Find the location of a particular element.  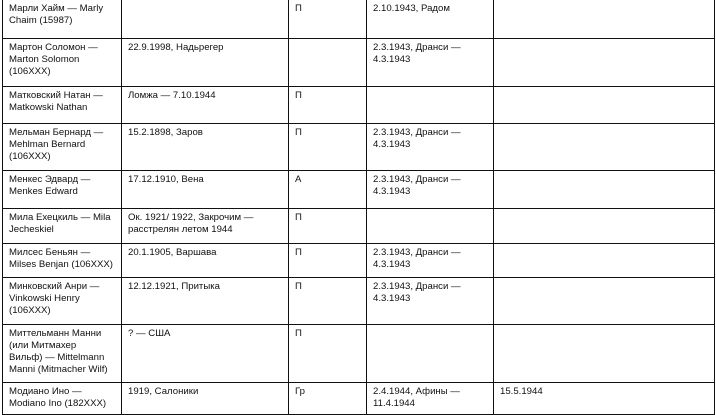

cell-name: Модиано Ино — Modiano Ino (182XXX) is located at coordinates (62, 398).